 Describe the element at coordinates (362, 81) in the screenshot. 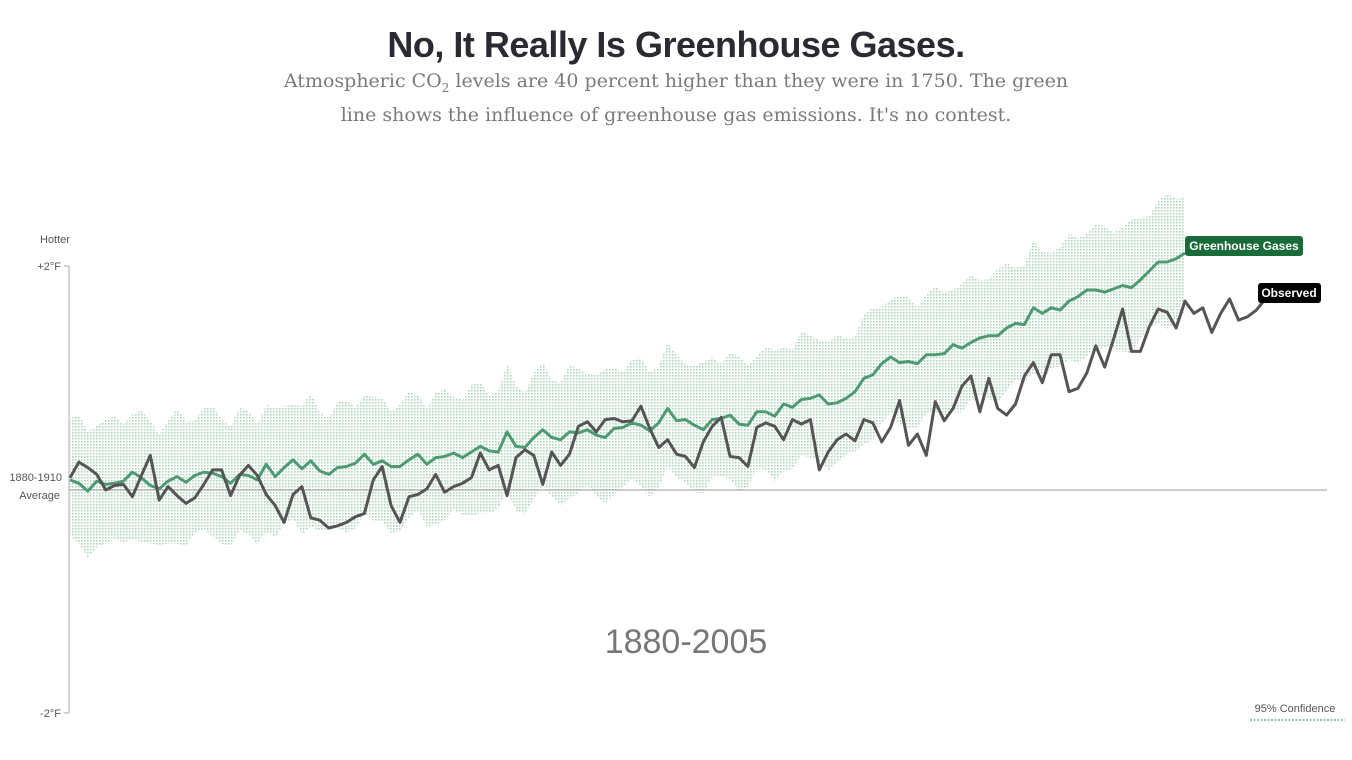

I see `subtitle-text: Atmospheric CO` at that location.